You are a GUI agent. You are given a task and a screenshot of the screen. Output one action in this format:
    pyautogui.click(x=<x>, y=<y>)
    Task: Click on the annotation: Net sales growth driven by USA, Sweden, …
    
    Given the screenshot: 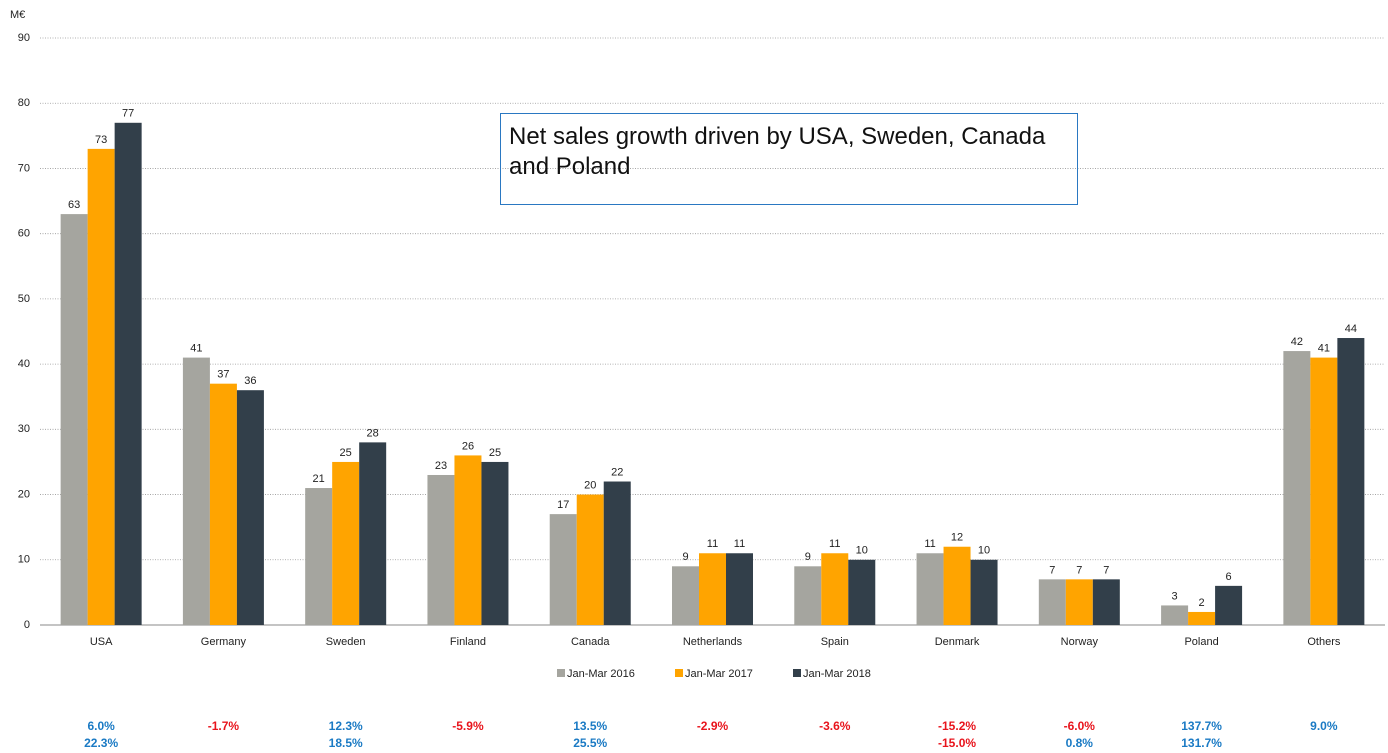 What is the action you would take?
    pyautogui.click(x=789, y=159)
    